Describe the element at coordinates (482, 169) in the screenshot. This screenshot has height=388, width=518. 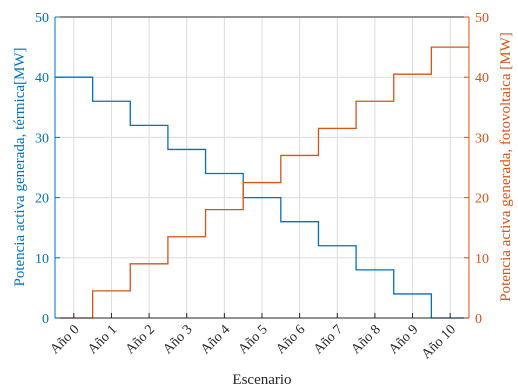
I see `right-tick-labels: 0 10 20 30 40 50` at that location.